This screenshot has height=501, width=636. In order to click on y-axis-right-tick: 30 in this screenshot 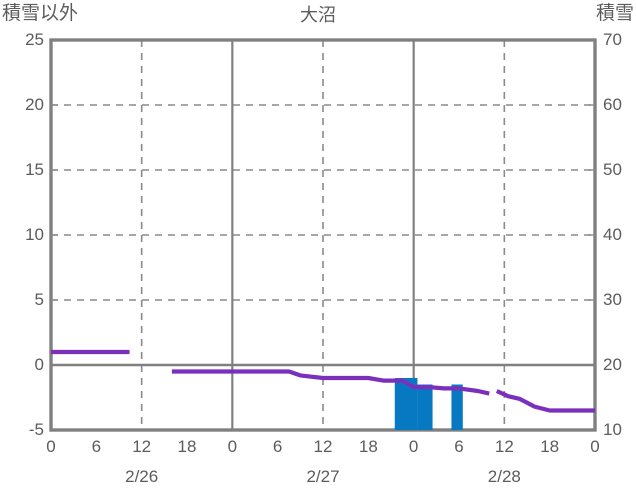, I will do `click(612, 299)`.